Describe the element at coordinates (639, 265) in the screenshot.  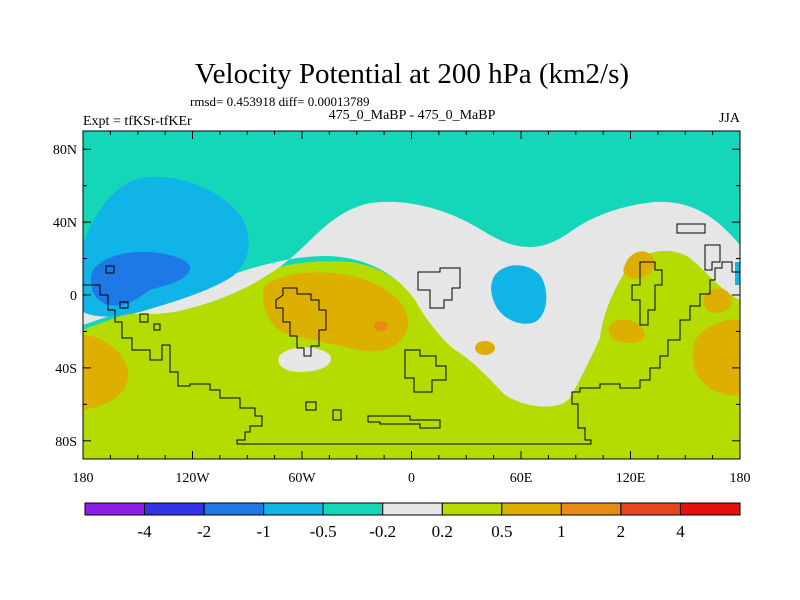
I see `level-fill-orange-nepac` at that location.